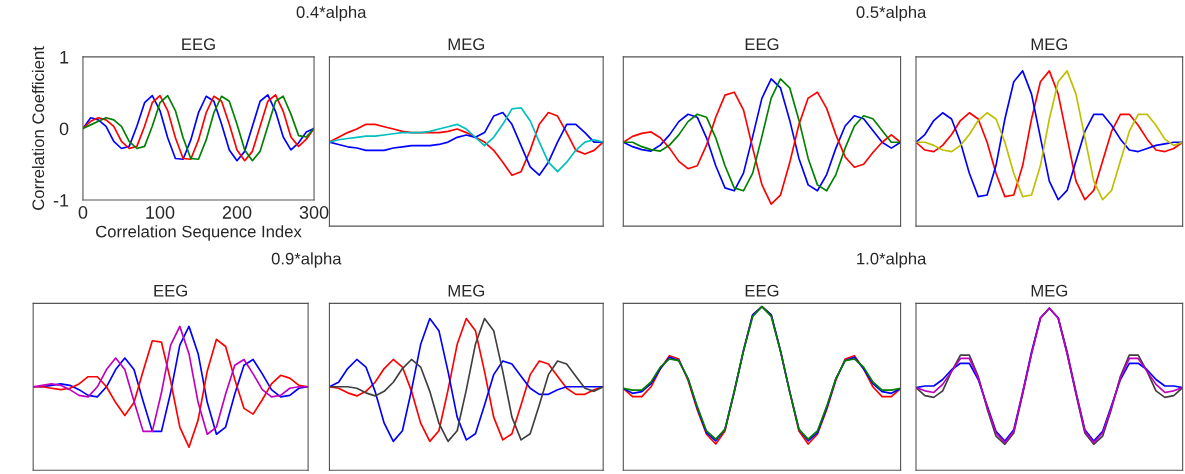 The image size is (1185, 474). I want to click on y-tick-label: 1, so click(64, 57).